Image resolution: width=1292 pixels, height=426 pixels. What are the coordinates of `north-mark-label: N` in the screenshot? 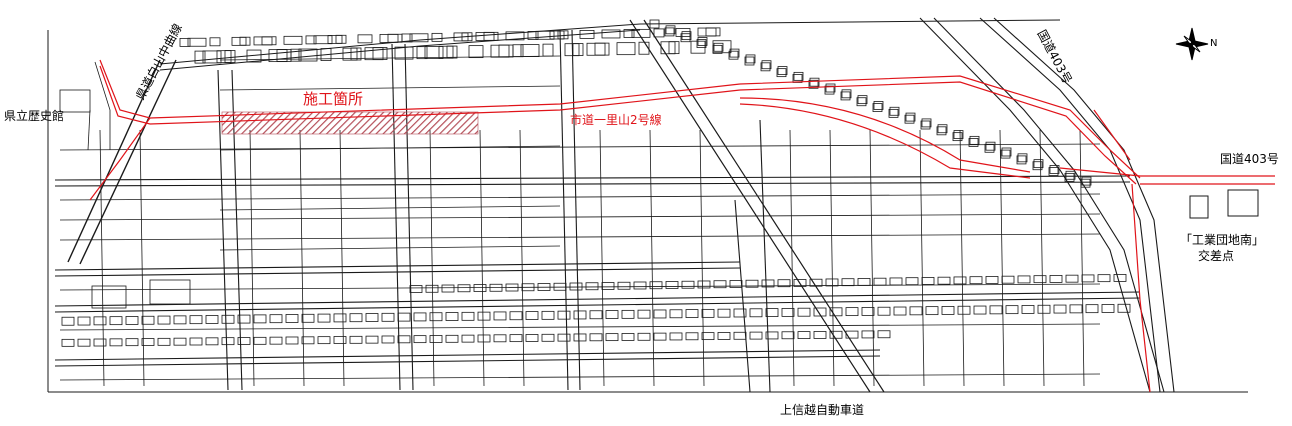 It's located at (1214, 43).